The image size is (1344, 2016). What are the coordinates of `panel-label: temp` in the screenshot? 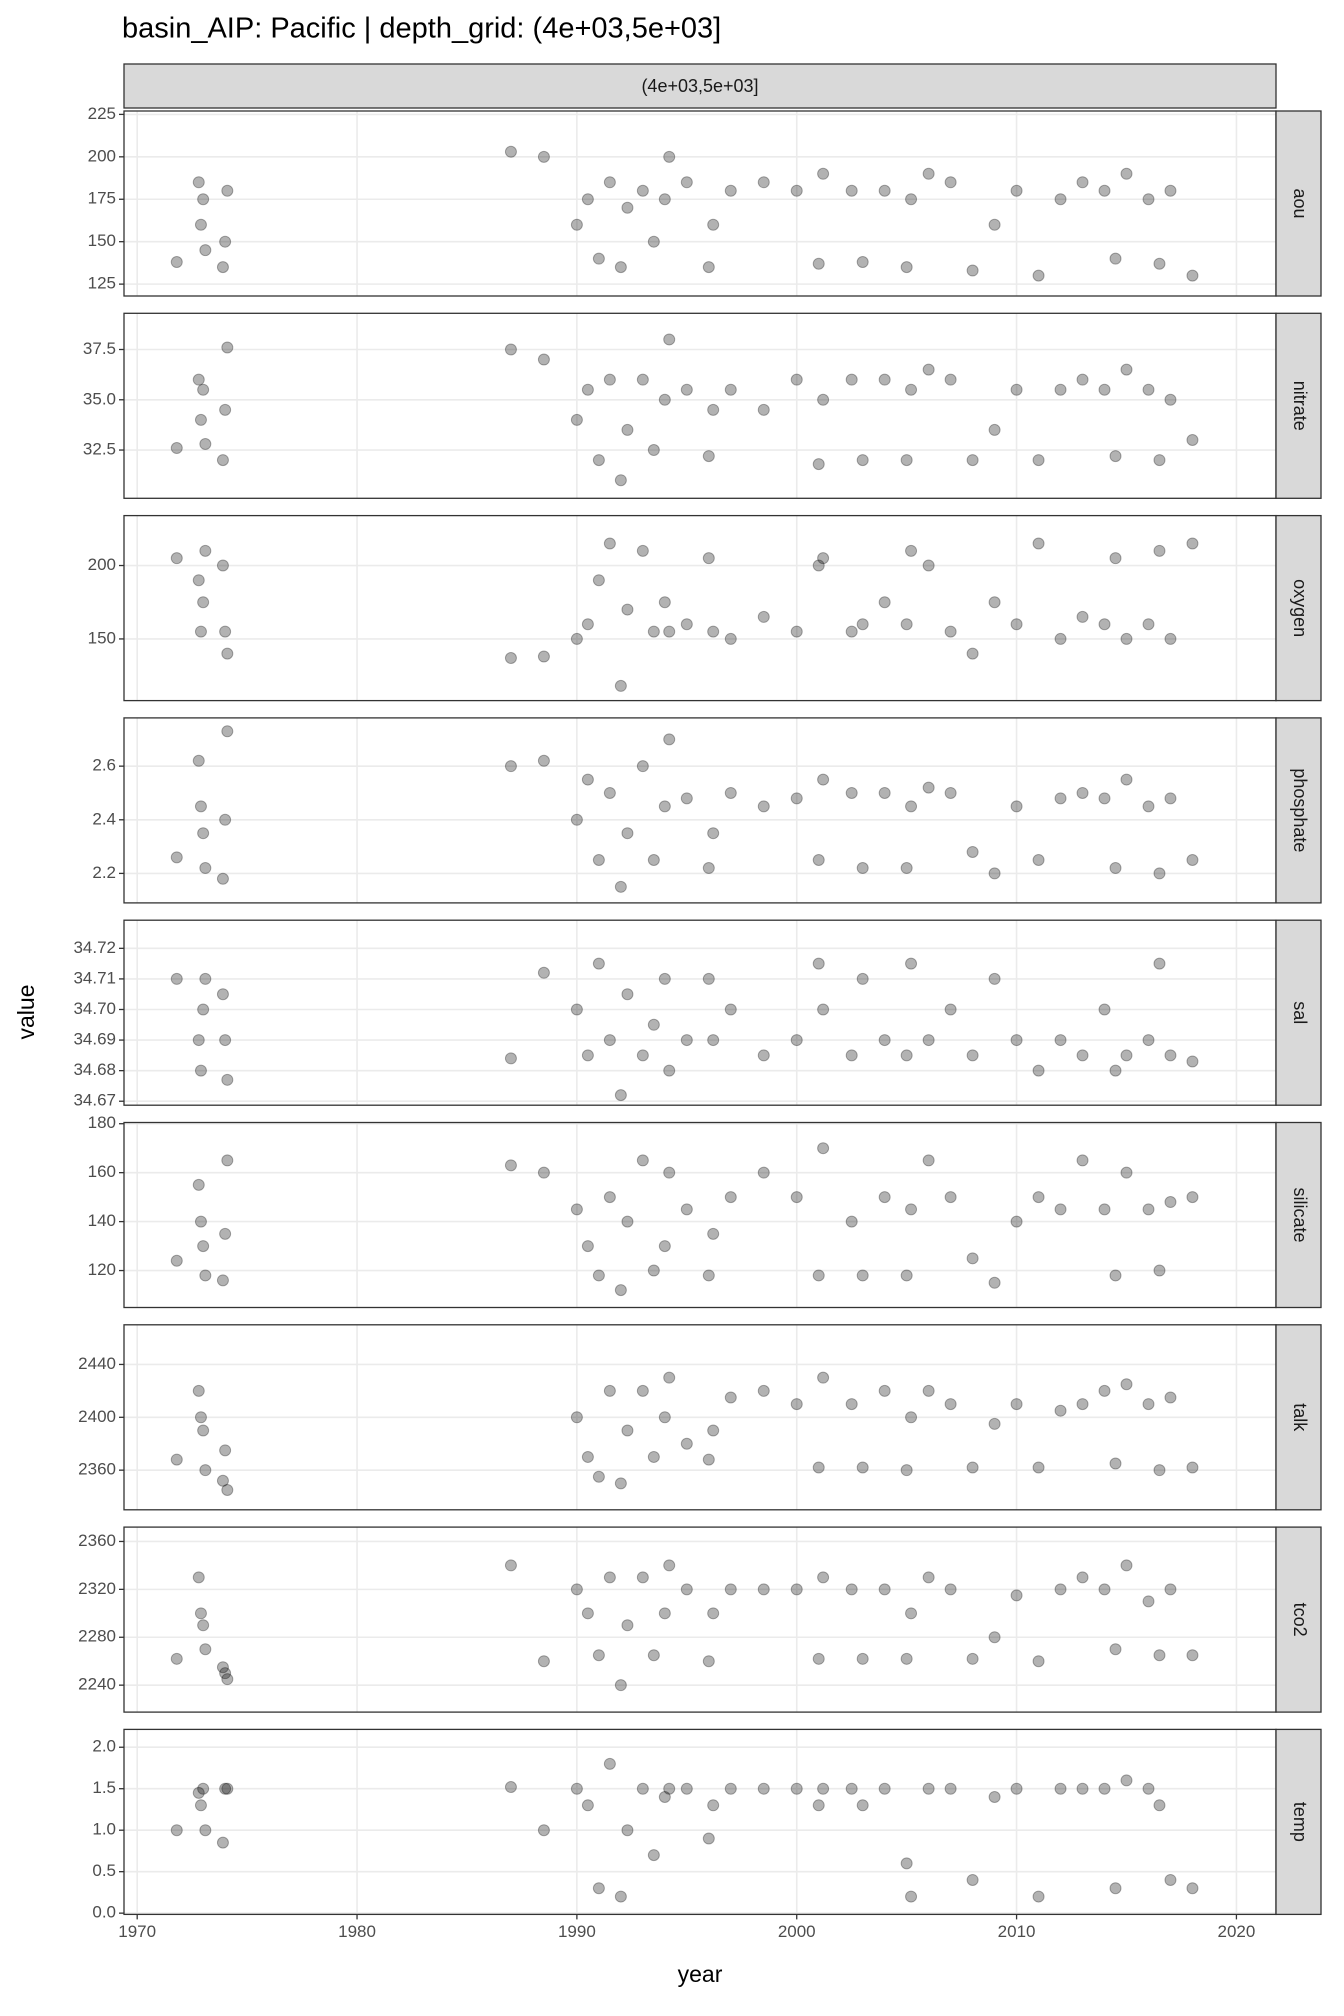 It's located at (1300, 1822).